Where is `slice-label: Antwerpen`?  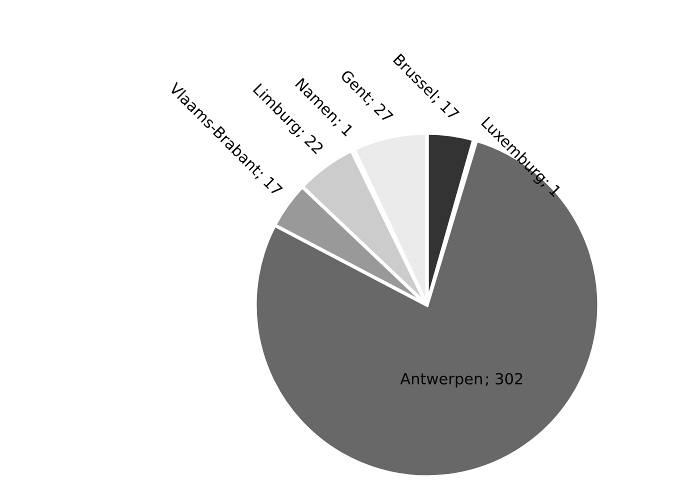 slice-label: Antwerpen is located at coordinates (441, 380).